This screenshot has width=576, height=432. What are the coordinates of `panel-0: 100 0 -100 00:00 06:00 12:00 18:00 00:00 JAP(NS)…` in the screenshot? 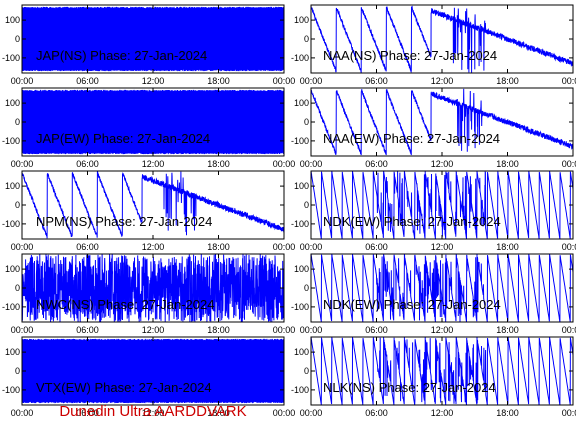 It's located at (149, 45).